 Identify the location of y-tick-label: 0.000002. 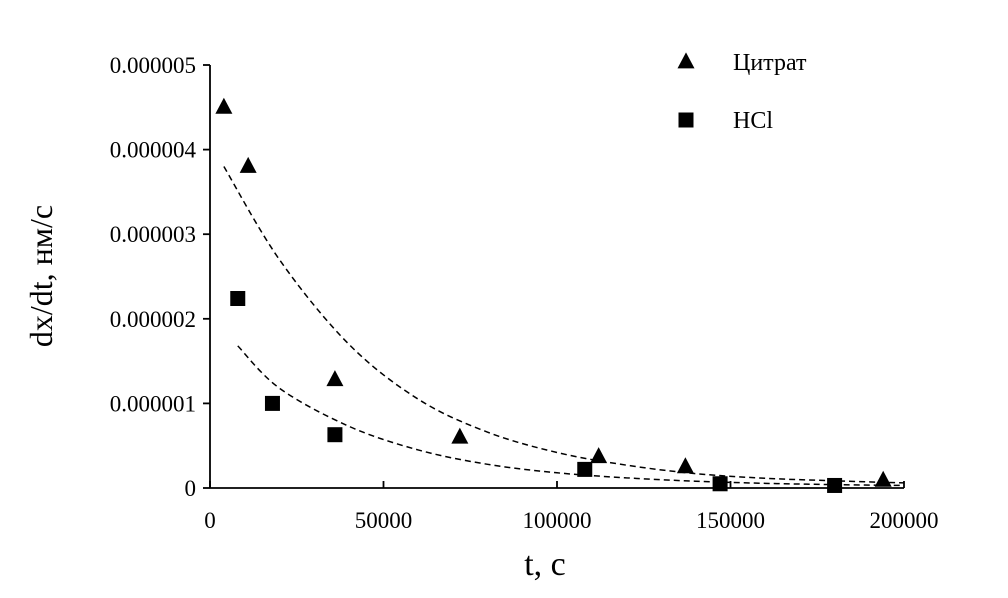
(153, 319).